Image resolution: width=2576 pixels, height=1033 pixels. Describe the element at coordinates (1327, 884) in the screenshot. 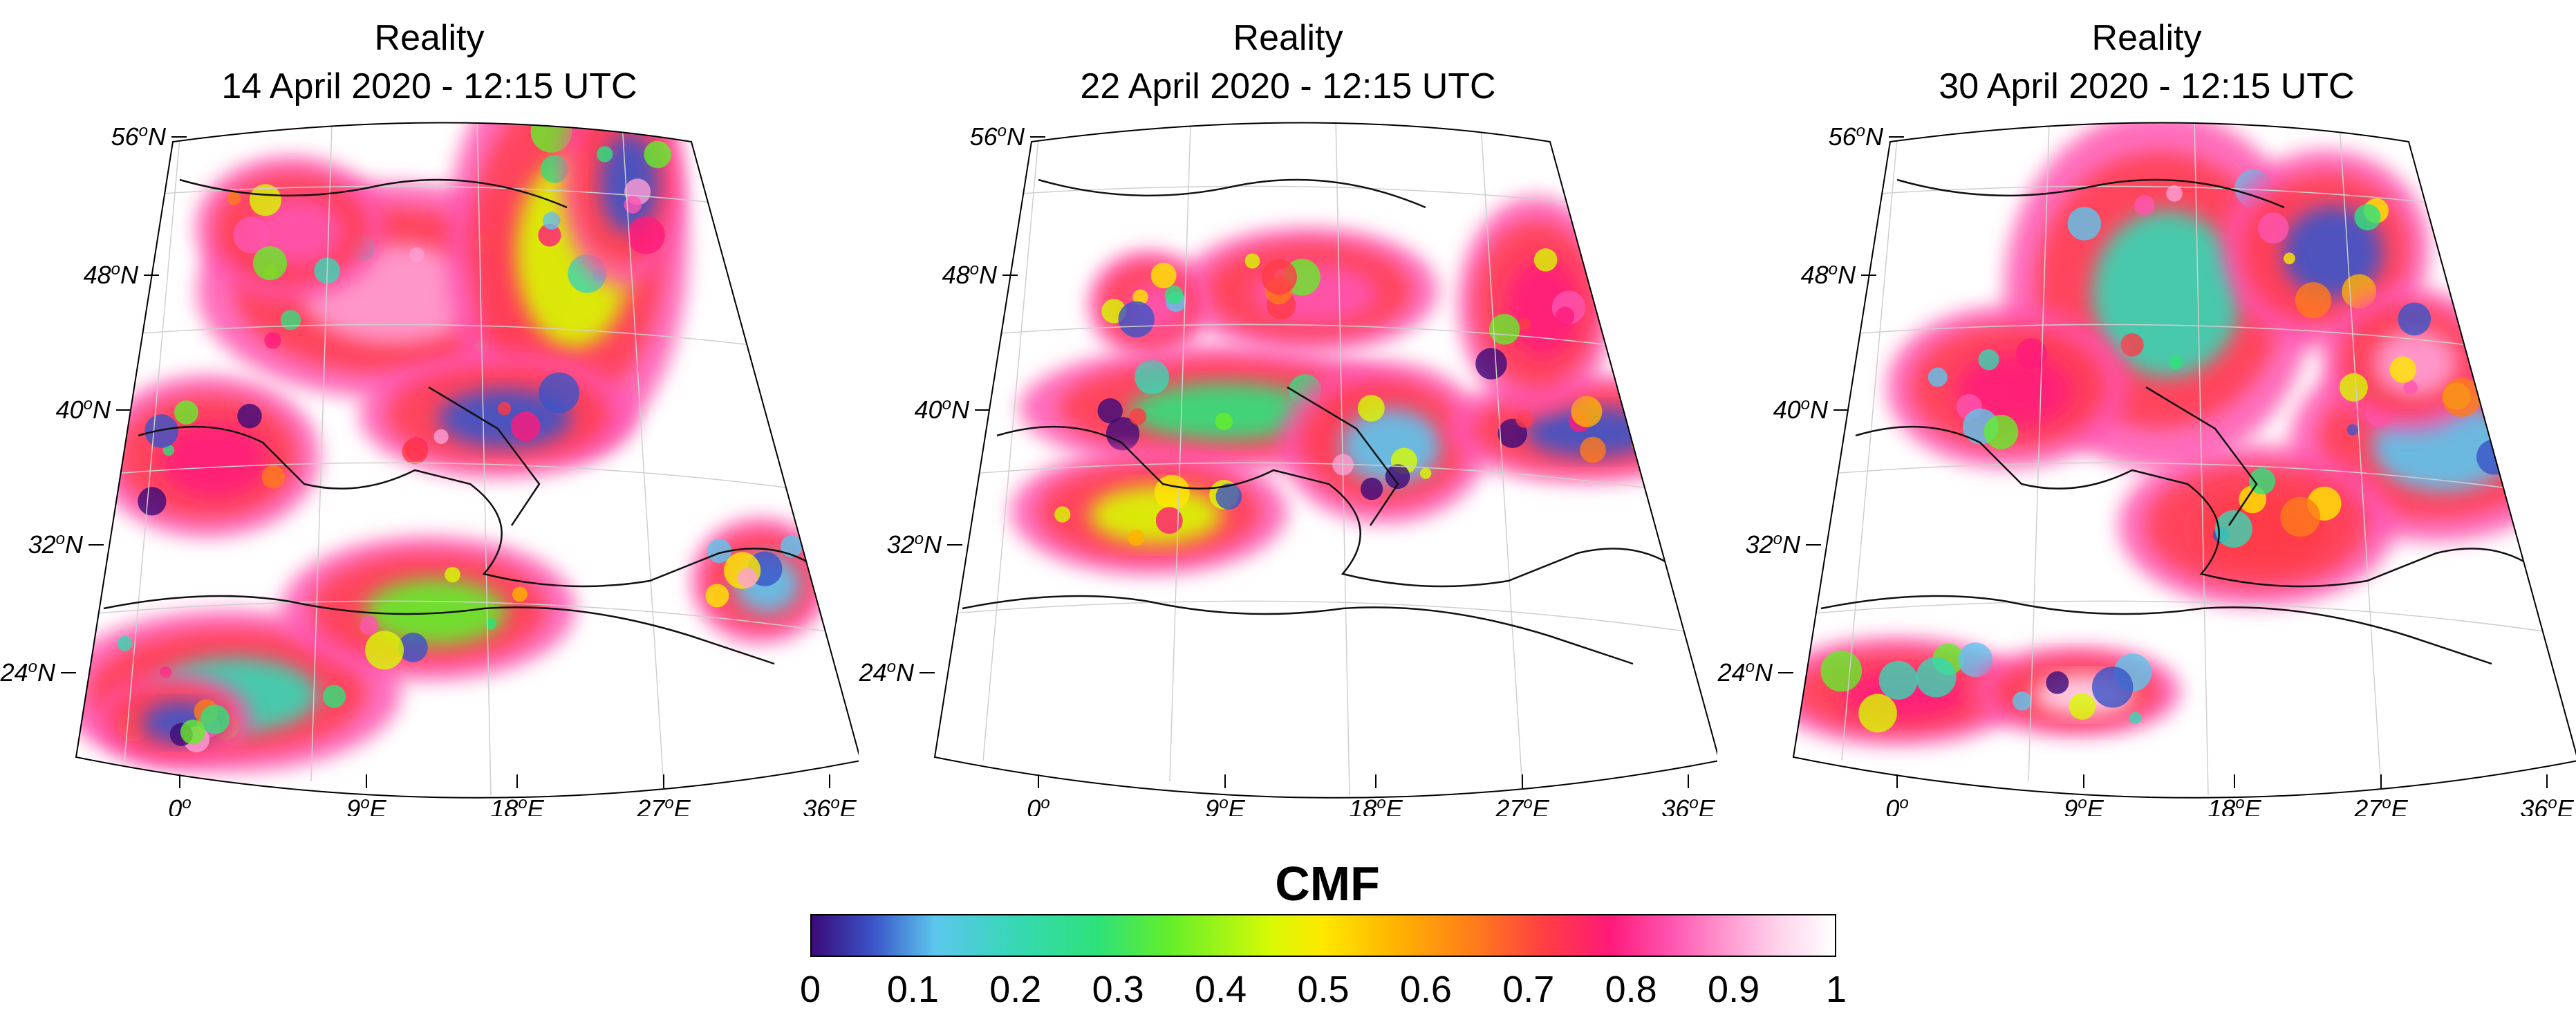

I see `colorbar-title: CMF` at that location.